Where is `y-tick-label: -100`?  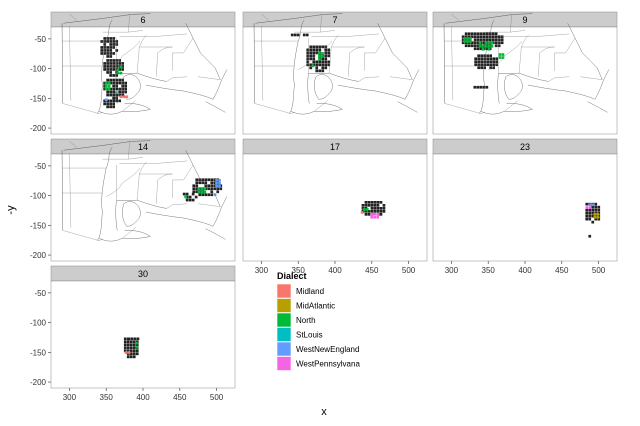 y-tick-label: -100 is located at coordinates (38, 323).